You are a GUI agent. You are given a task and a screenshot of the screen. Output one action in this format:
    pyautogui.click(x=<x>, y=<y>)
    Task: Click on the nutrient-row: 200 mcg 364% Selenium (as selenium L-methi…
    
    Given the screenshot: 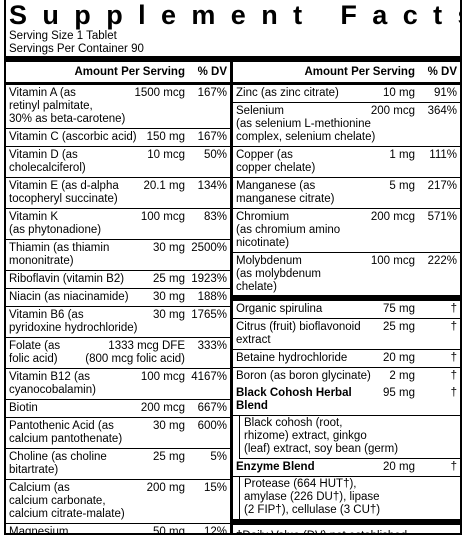 What is the action you would take?
    pyautogui.click(x=346, y=125)
    